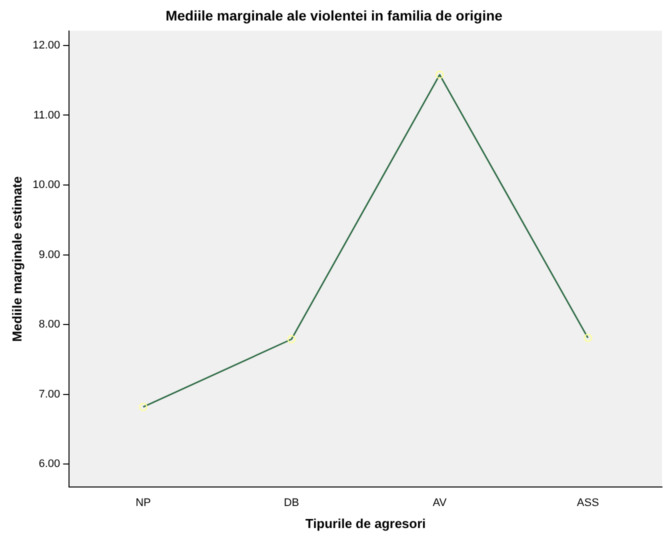  What do you see at coordinates (365, 523) in the screenshot?
I see `x-axis-title: Tipurile de agresori` at bounding box center [365, 523].